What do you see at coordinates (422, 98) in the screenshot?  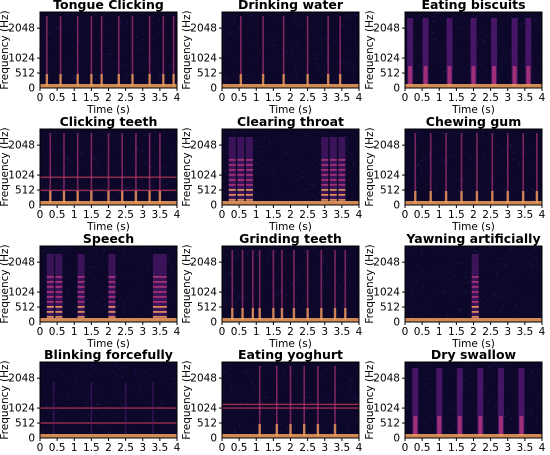 I see `x-tick-label: 0.5` at bounding box center [422, 98].